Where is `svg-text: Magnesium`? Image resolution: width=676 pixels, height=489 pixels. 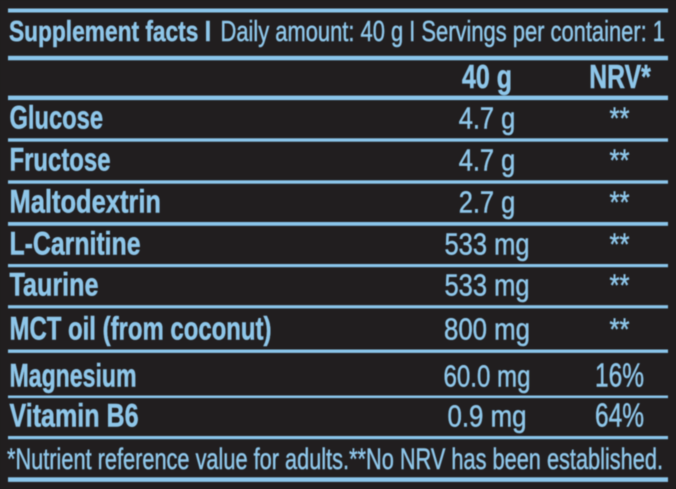 svg-text: Magnesium is located at coordinates (73, 376).